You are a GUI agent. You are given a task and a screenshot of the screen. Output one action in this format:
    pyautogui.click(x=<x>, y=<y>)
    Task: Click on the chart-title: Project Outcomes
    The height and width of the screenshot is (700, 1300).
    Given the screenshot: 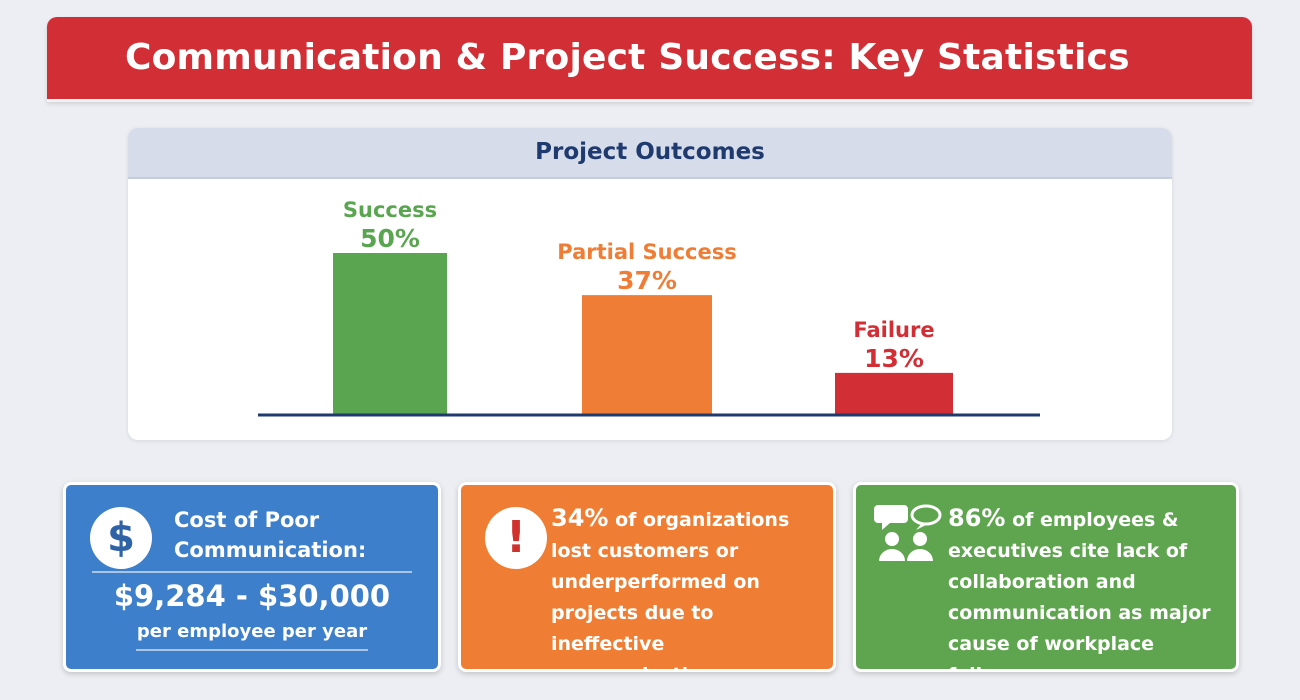 What is the action you would take?
    pyautogui.click(x=650, y=152)
    